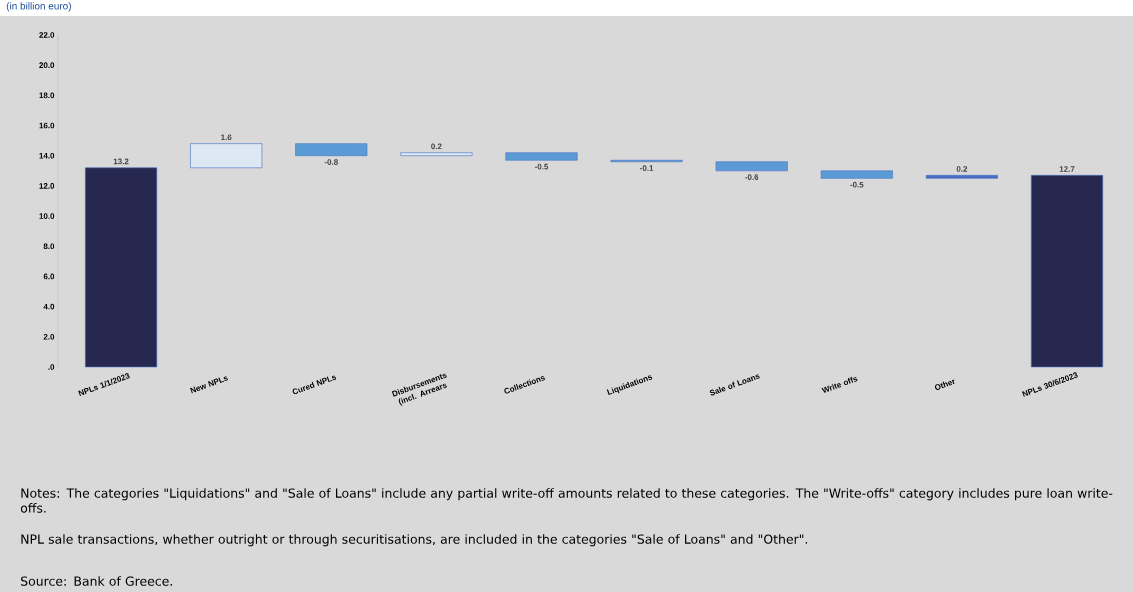  Describe the element at coordinates (566, 500) in the screenshot. I see `text: Notes: The categories "Liquidations" and "Sale of Loans" include any partial write-off amounts related to these categories. The "Write-offs" category includes pure loan write-offs.` at that location.